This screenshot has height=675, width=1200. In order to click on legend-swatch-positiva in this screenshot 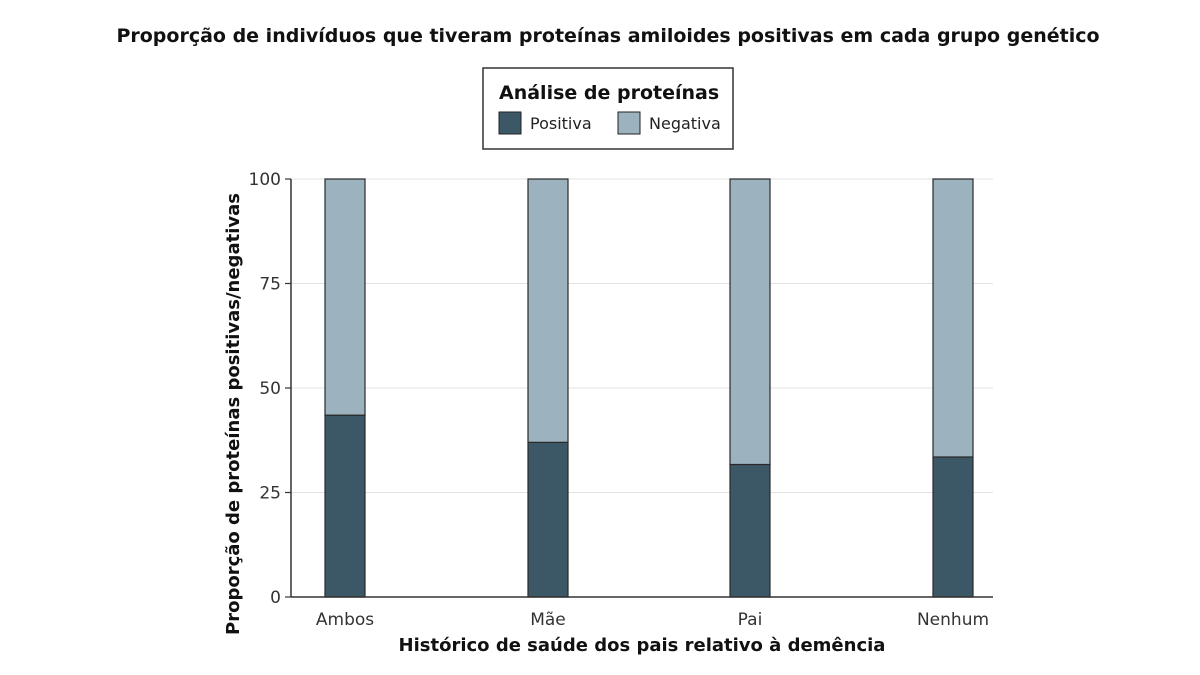, I will do `click(510, 123)`.